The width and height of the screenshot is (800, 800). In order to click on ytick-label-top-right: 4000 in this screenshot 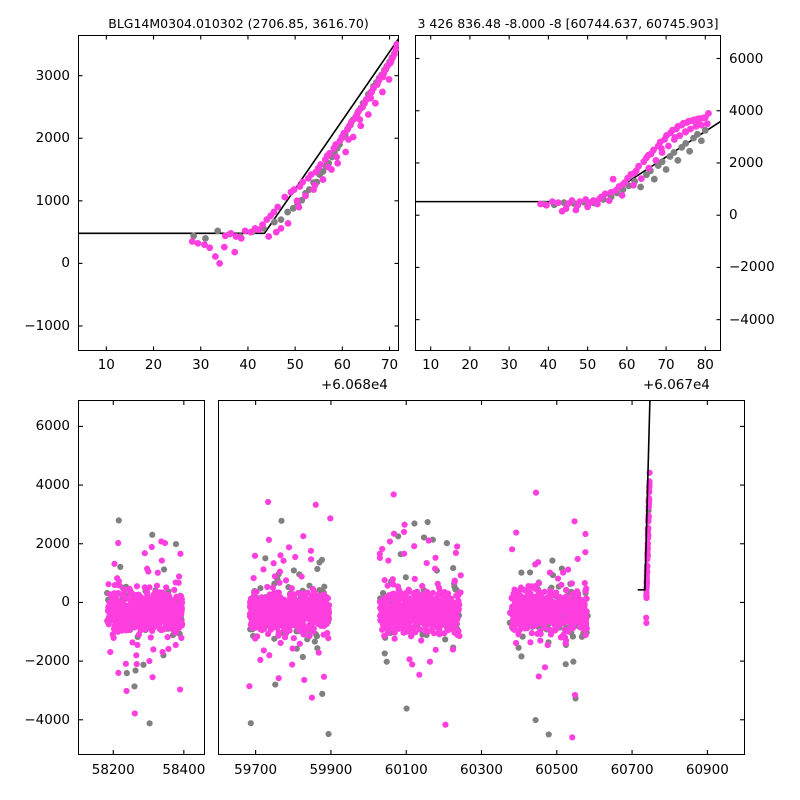, I will do `click(746, 110)`.